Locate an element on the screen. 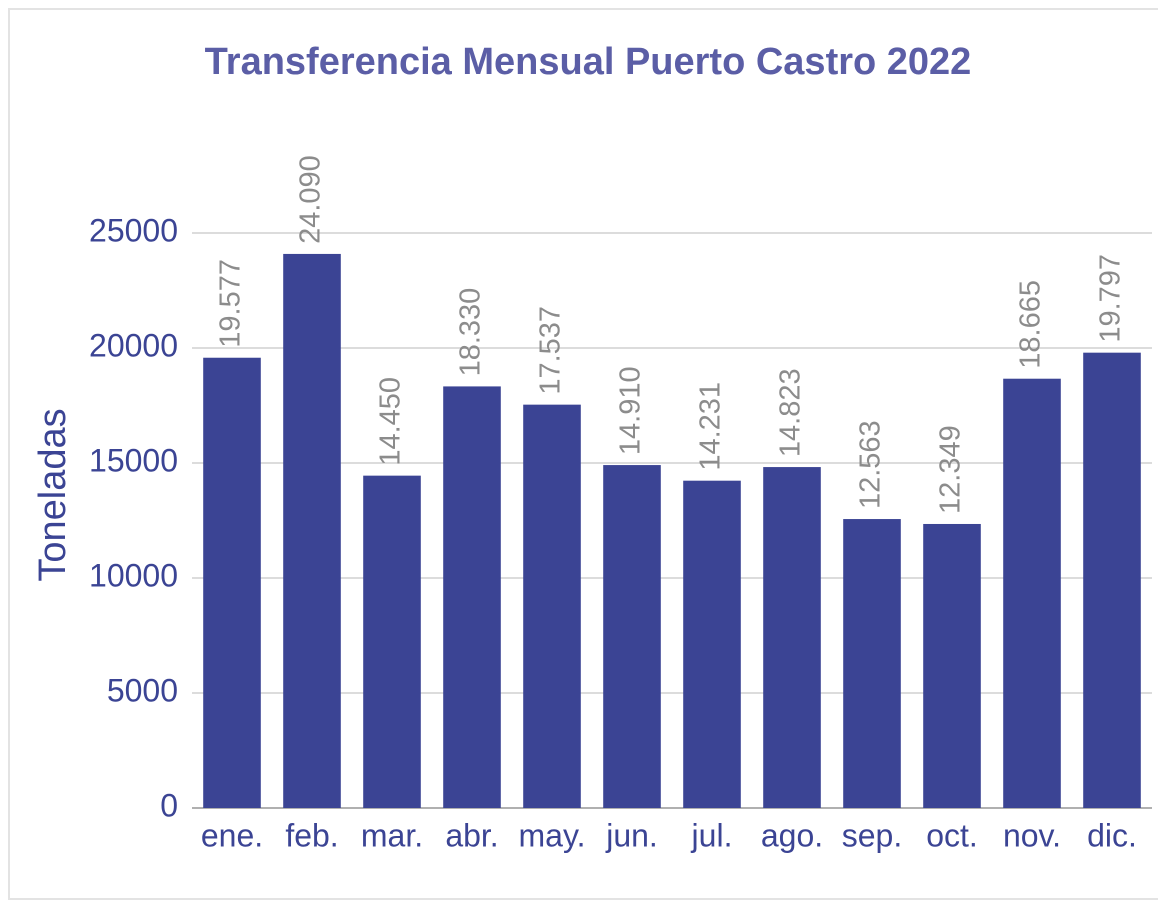 The height and width of the screenshot is (906, 1158). value-label: 19.577 is located at coordinates (231, 303).